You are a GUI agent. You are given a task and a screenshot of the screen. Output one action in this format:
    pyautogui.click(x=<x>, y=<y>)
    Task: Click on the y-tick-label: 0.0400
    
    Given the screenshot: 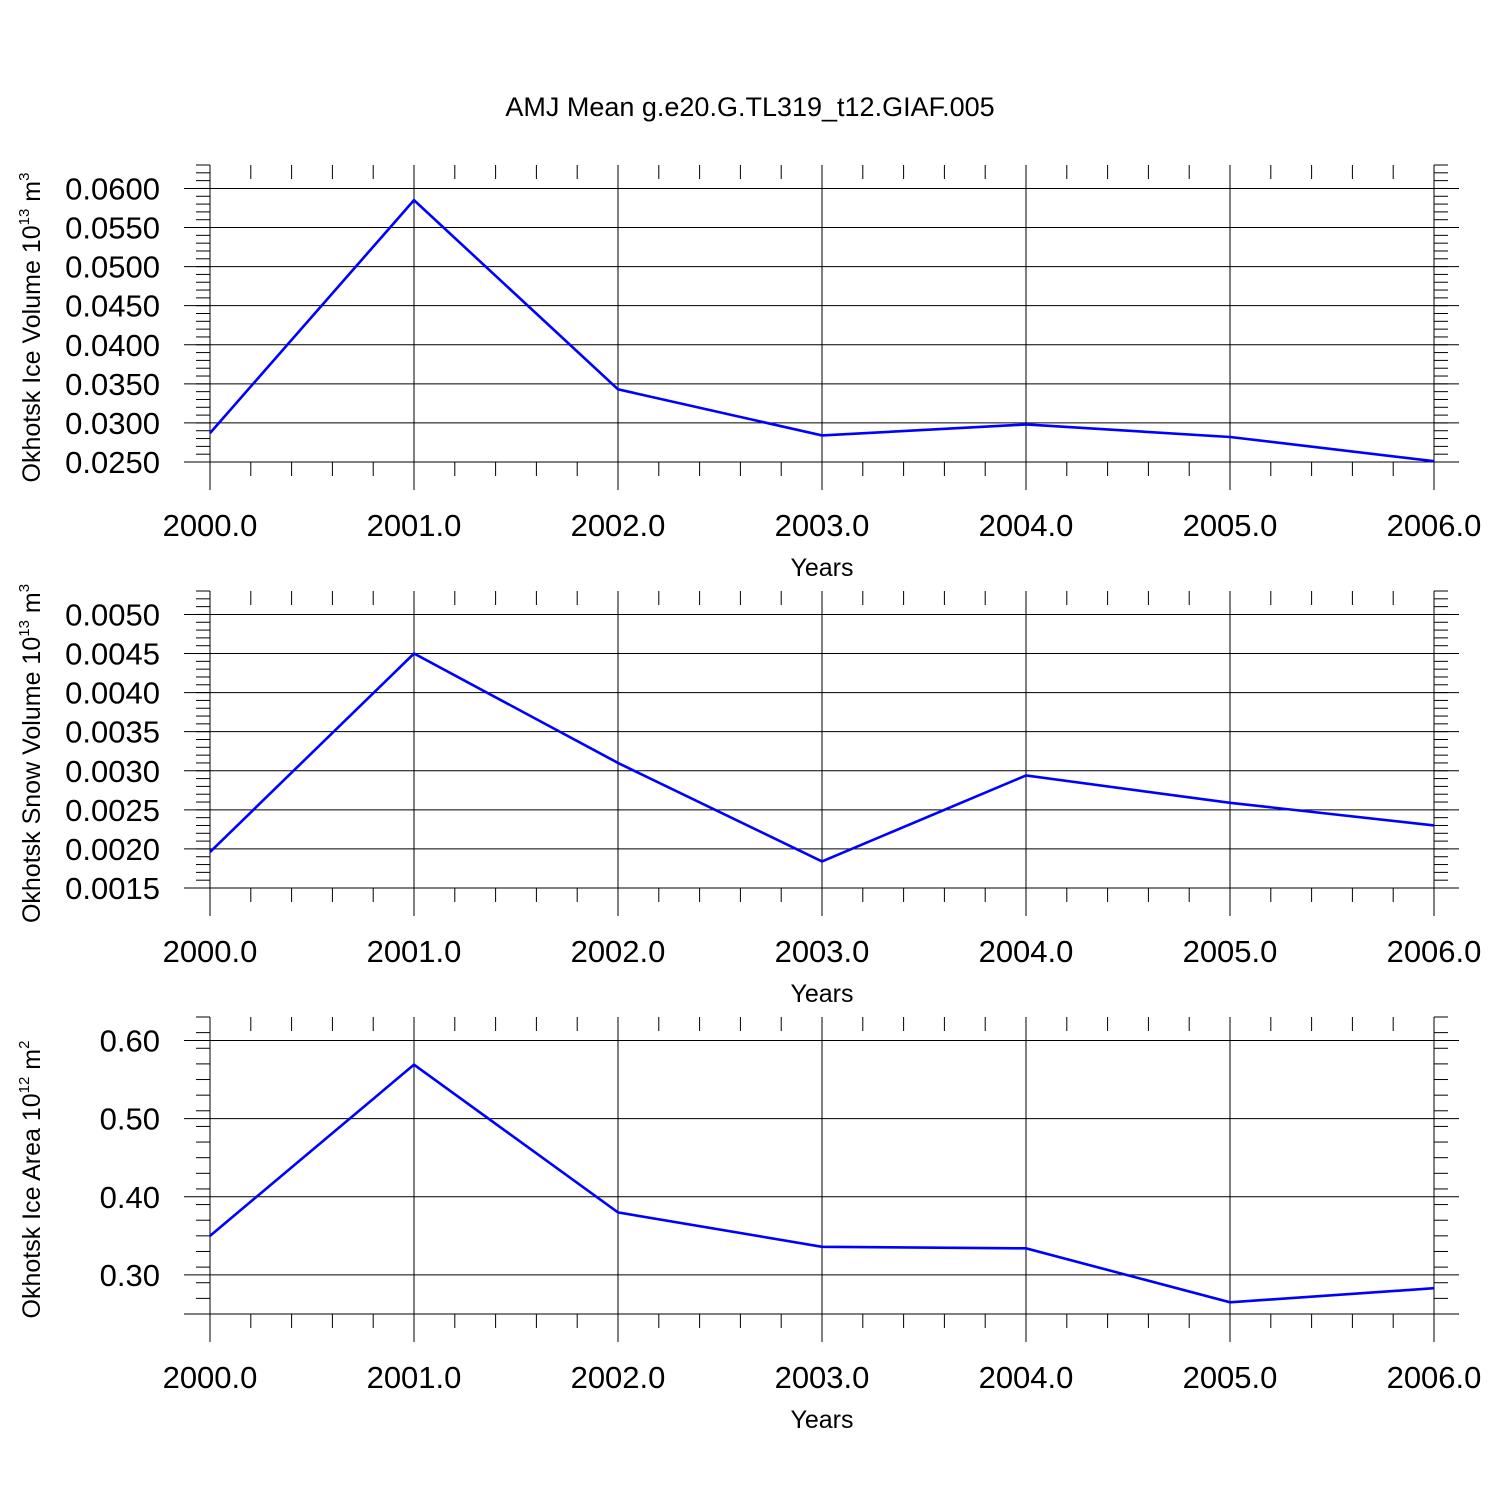 What is the action you would take?
    pyautogui.click(x=112, y=345)
    